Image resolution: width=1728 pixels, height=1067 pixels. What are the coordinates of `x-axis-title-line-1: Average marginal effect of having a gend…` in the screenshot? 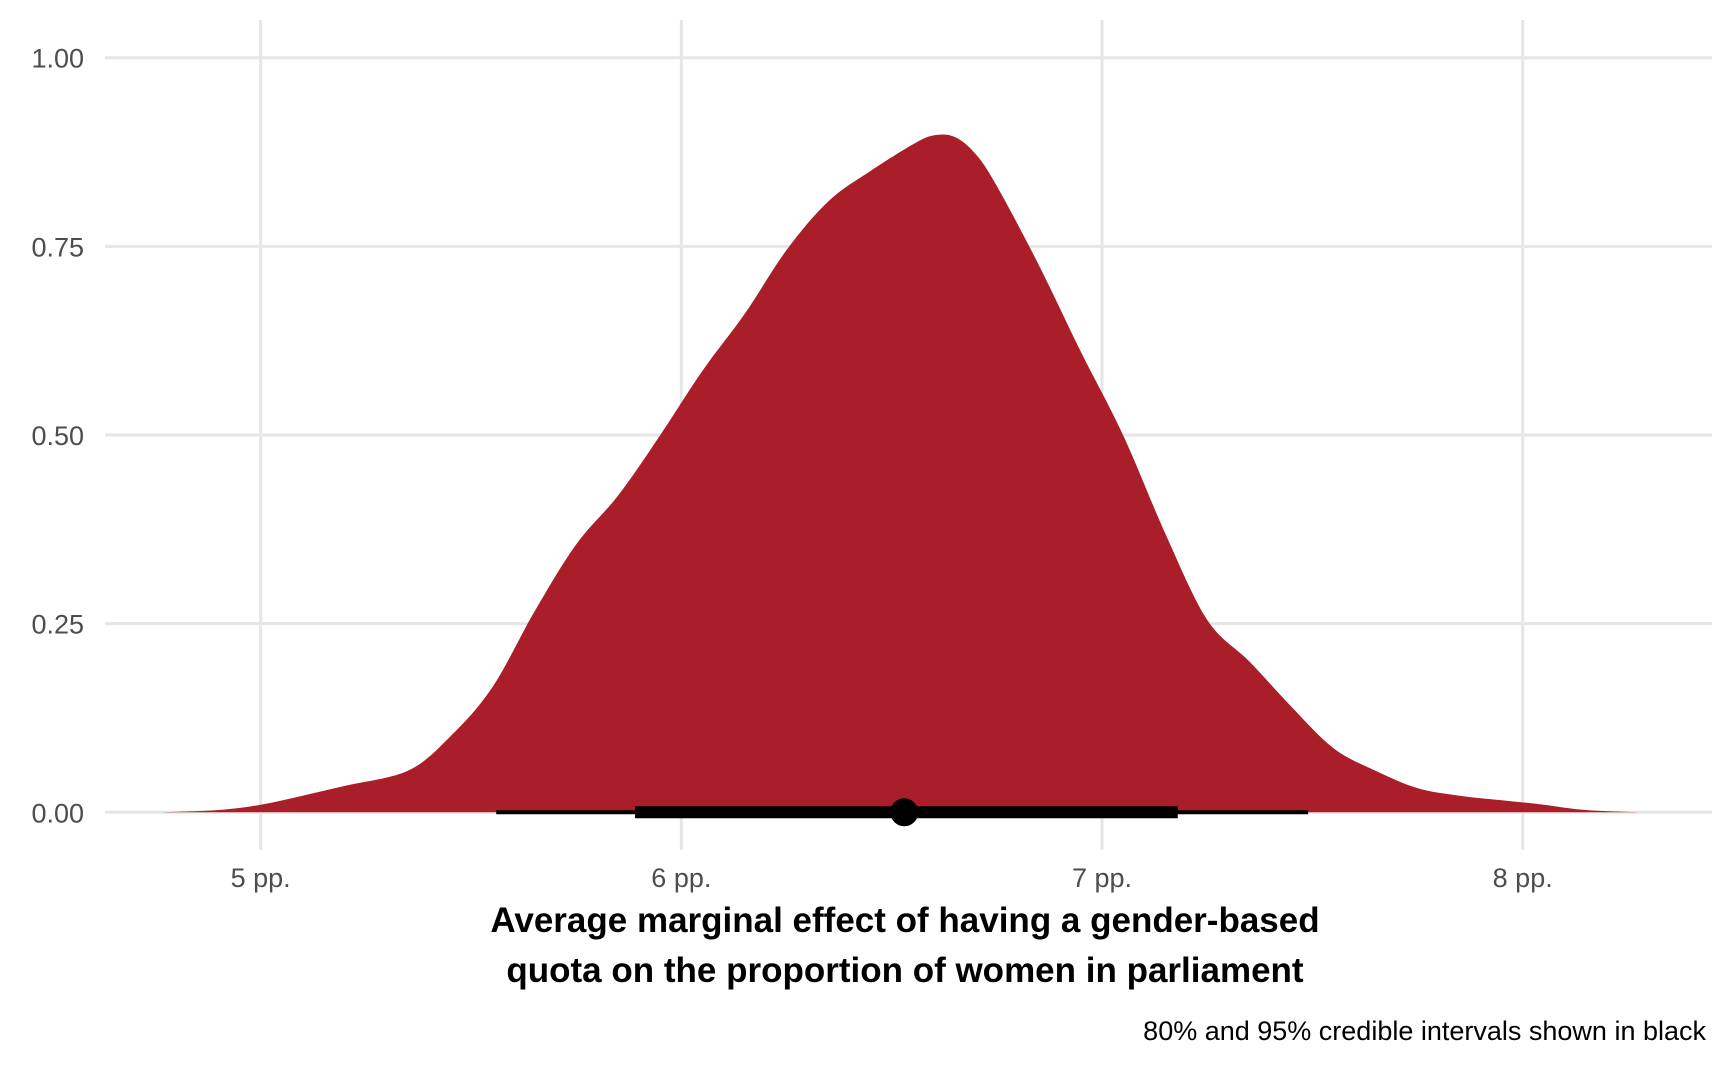 It's located at (904, 920).